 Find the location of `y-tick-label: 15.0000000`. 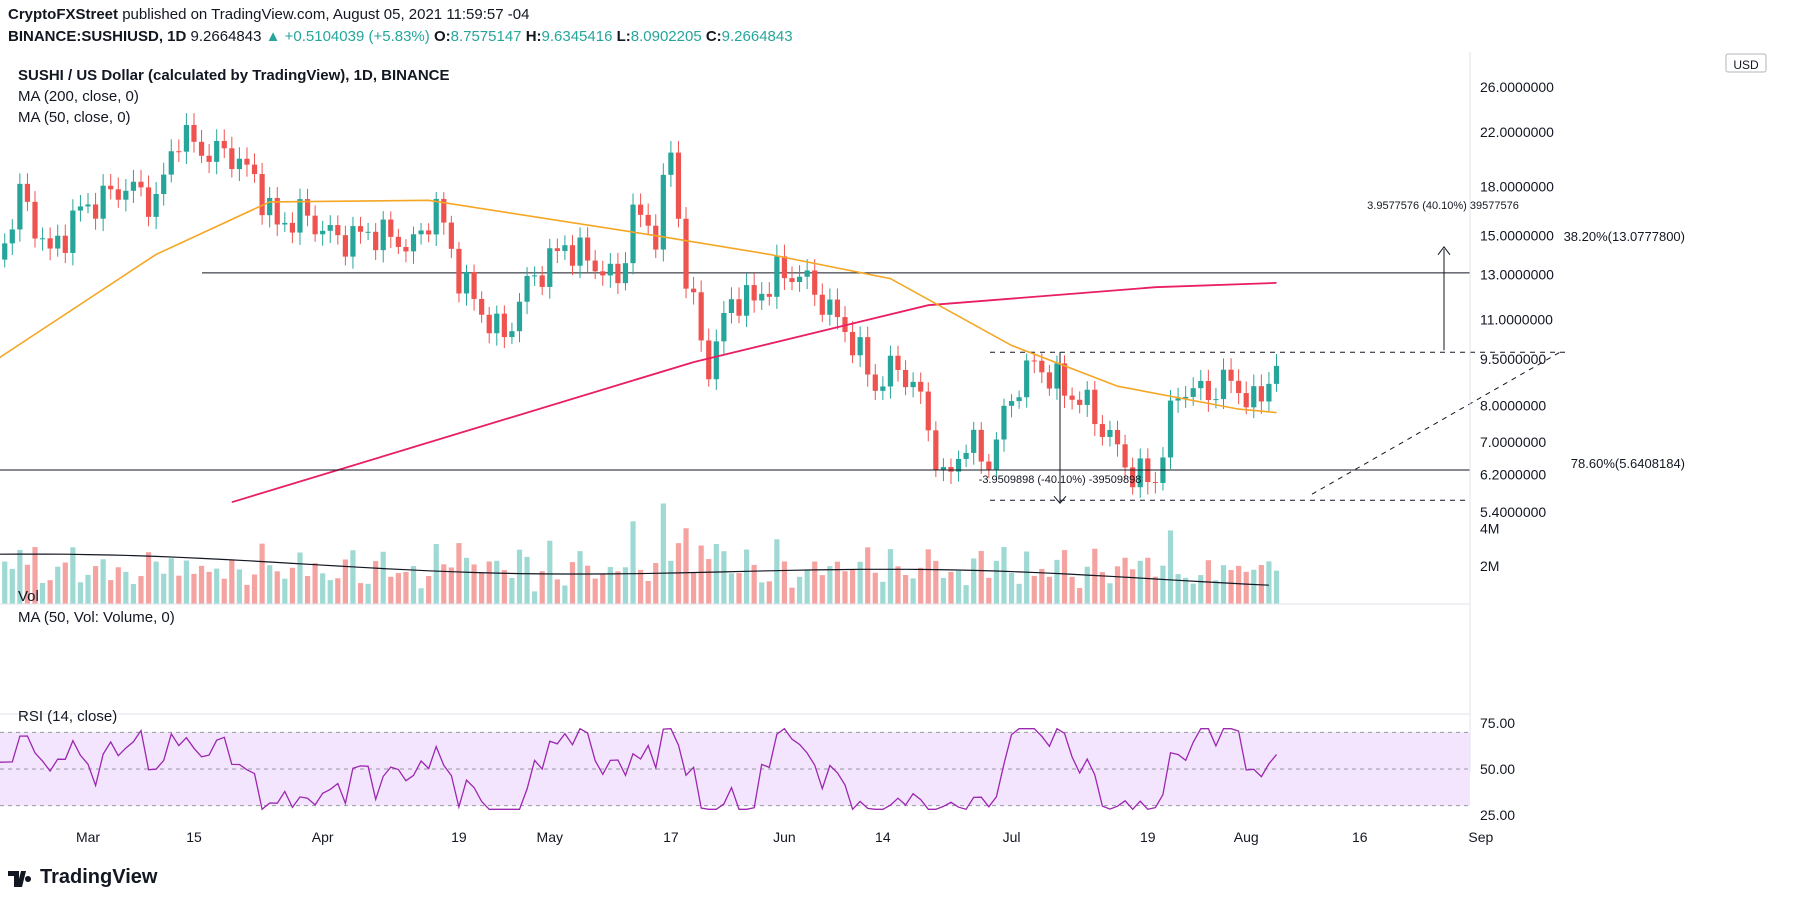

y-tick-label: 15.0000000 is located at coordinates (1517, 236).